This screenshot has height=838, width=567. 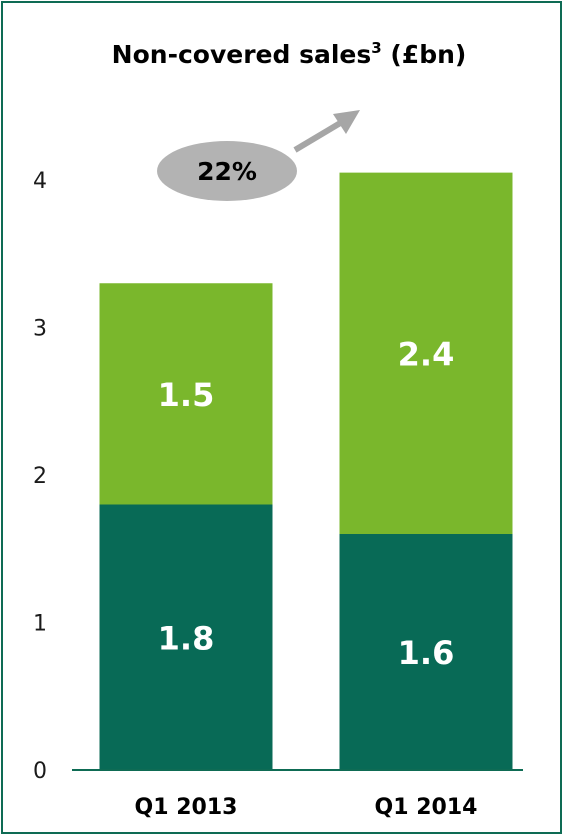 I want to click on bar-value-label: 1.6, so click(x=426, y=653).